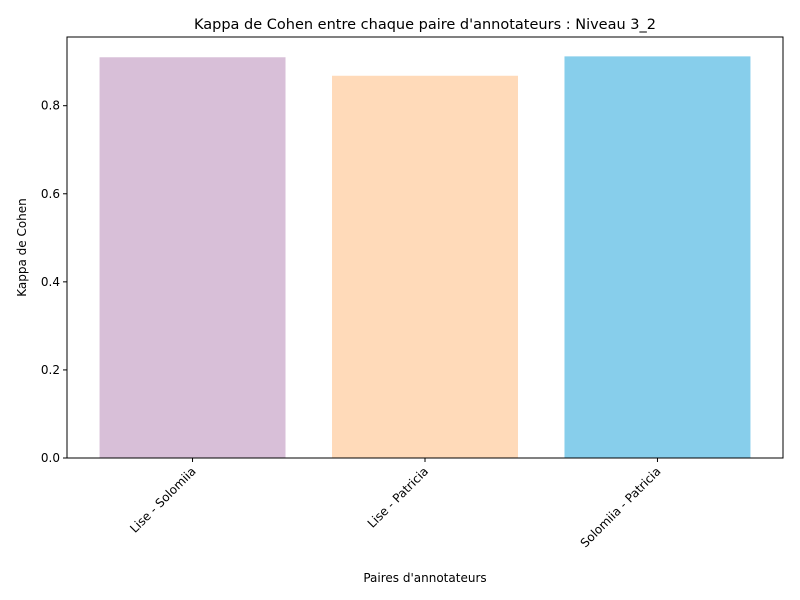 The image size is (800, 600). I want to click on y-tick-label: 0.0, so click(50, 458).